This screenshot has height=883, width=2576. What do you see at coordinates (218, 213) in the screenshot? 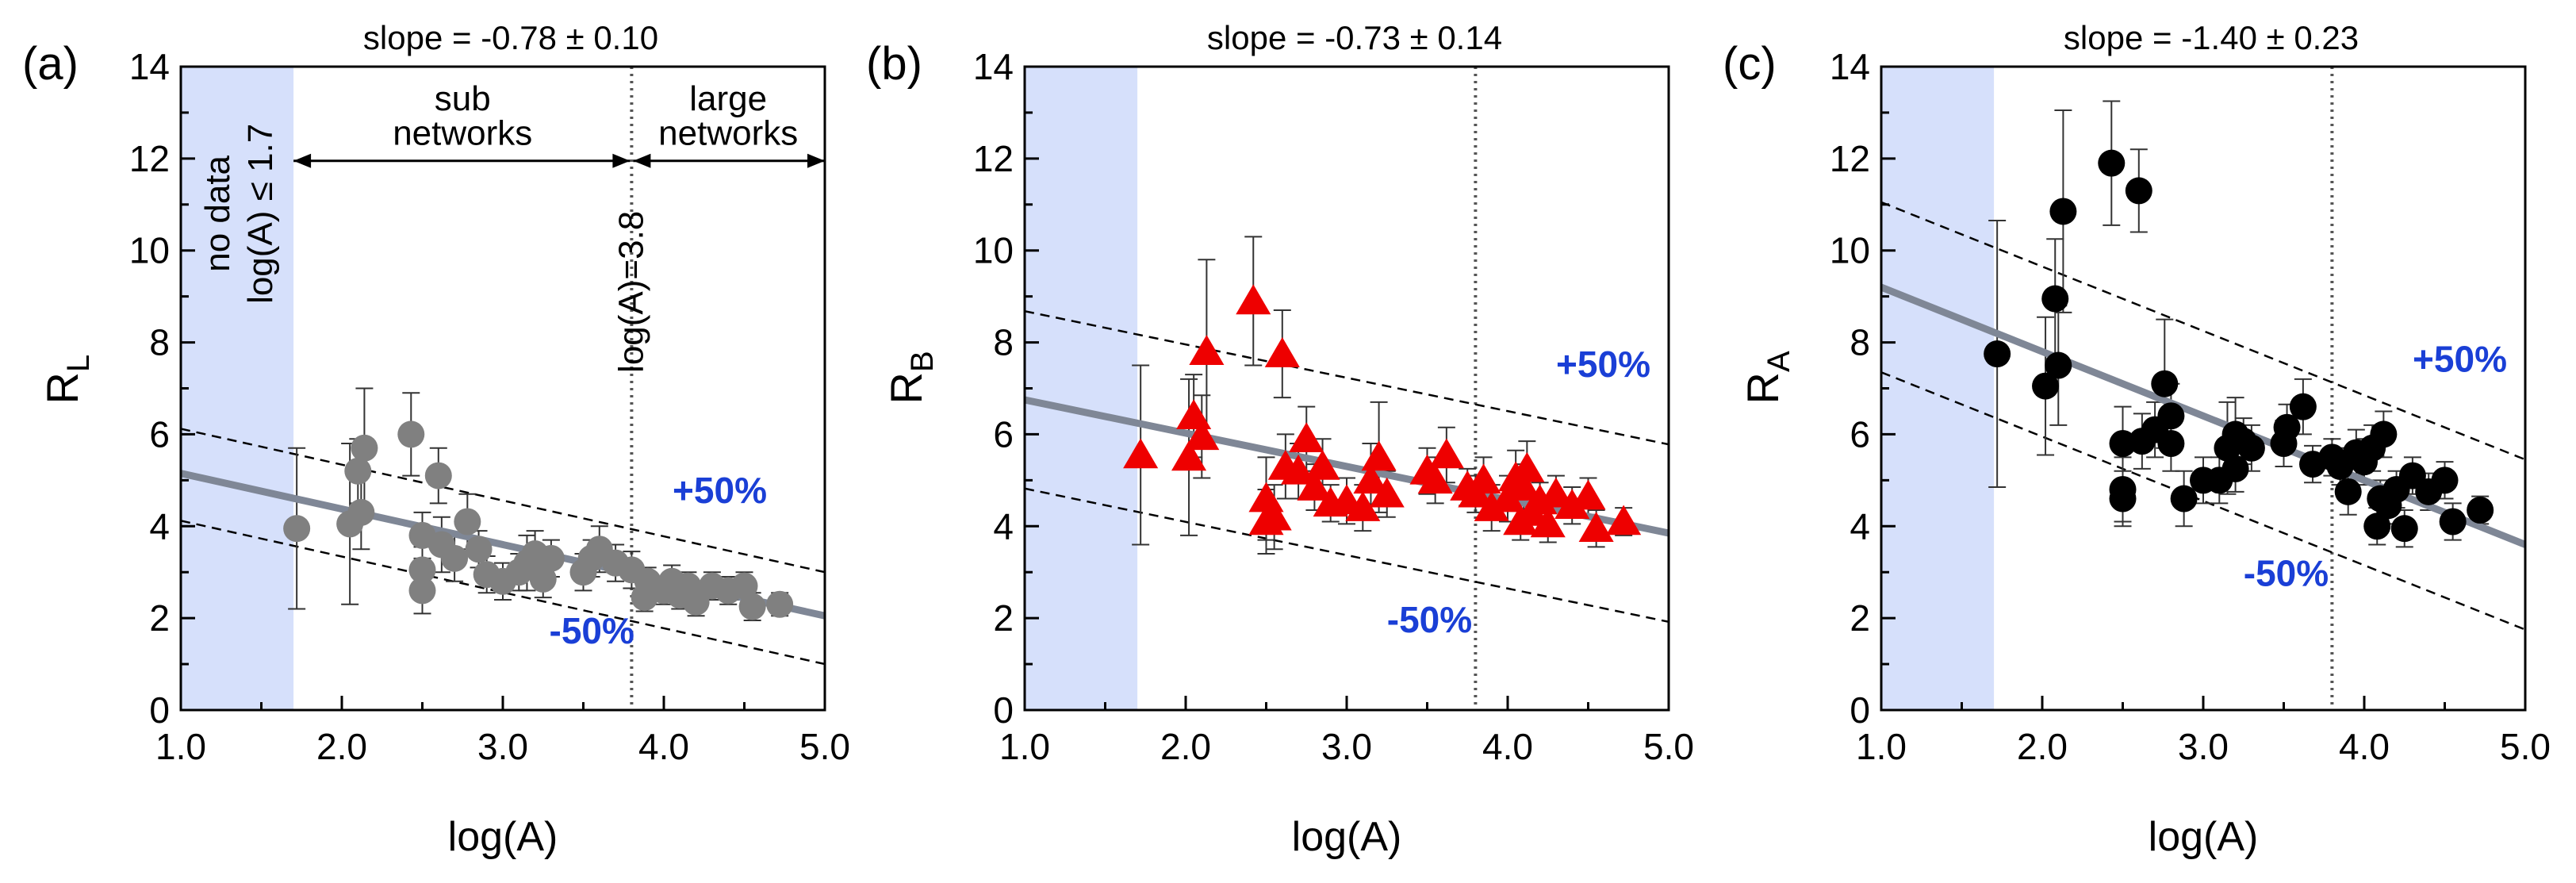
I see `no-data-label: no data` at bounding box center [218, 213].